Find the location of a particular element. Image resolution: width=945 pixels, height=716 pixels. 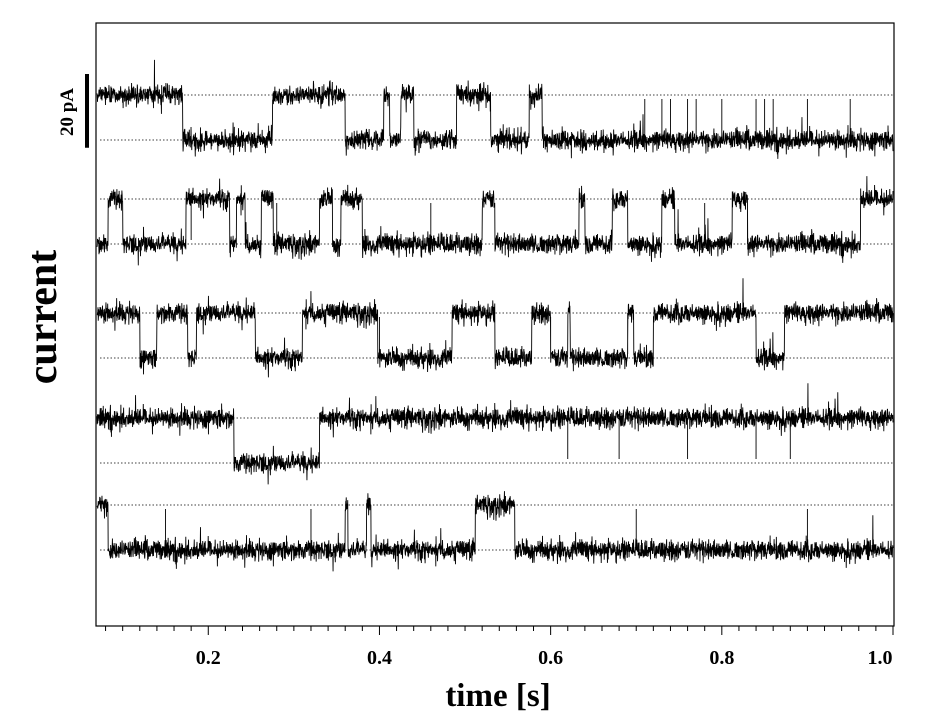

x-tick-label: 0.4 is located at coordinates (379, 658).